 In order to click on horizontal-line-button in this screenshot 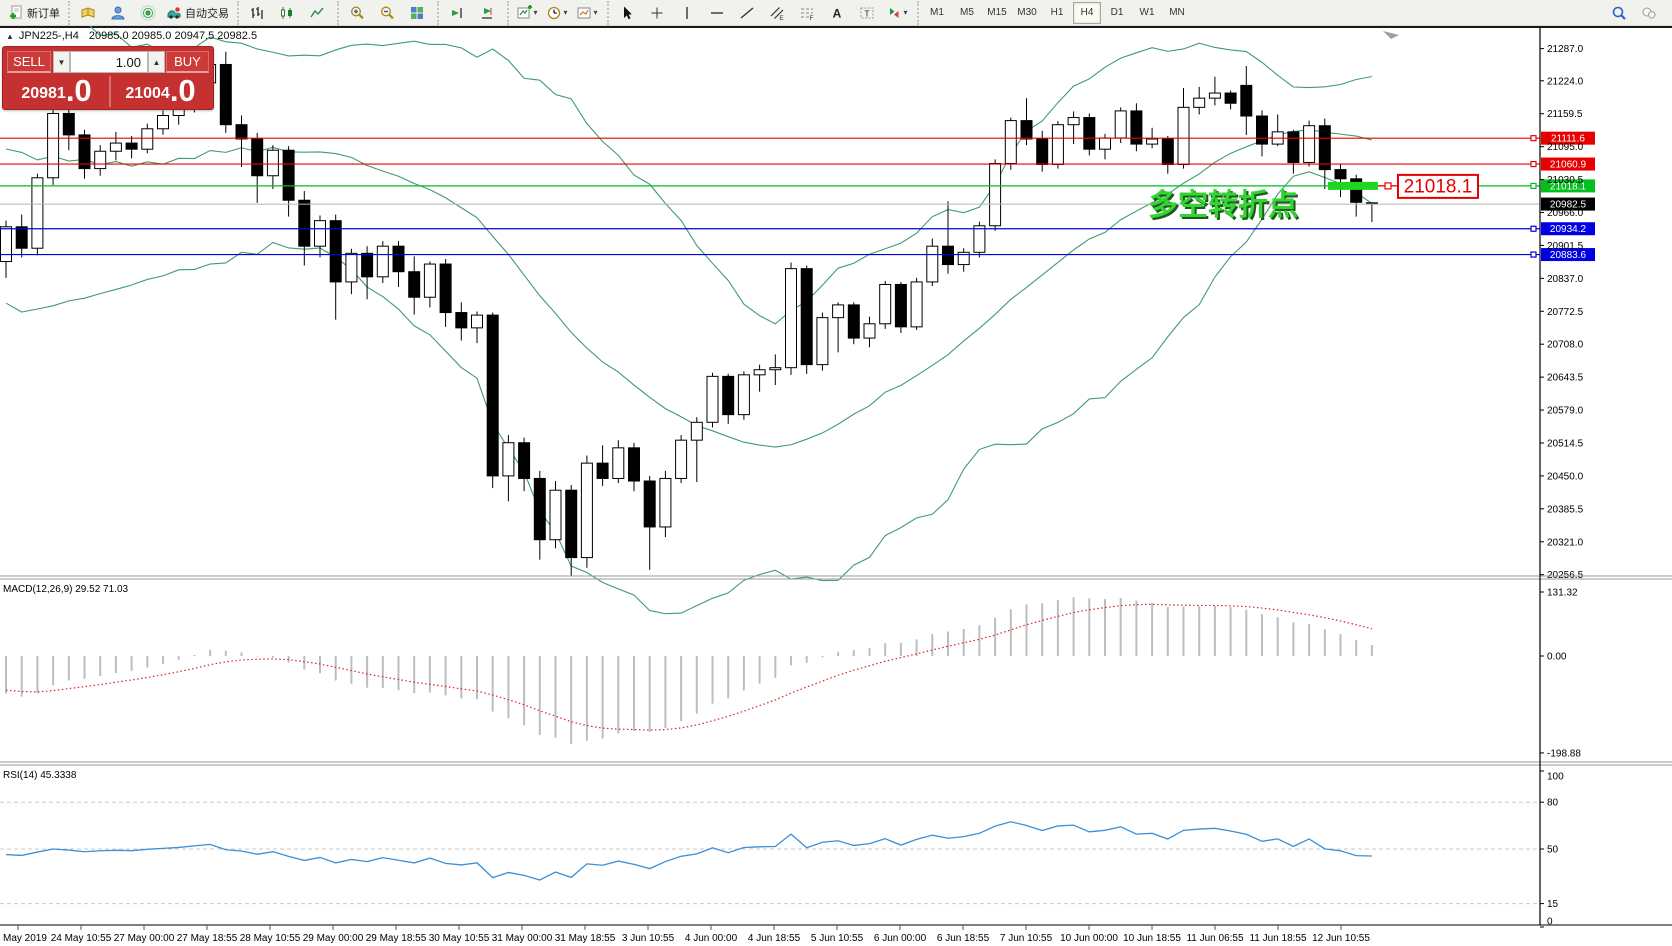, I will do `click(717, 13)`.